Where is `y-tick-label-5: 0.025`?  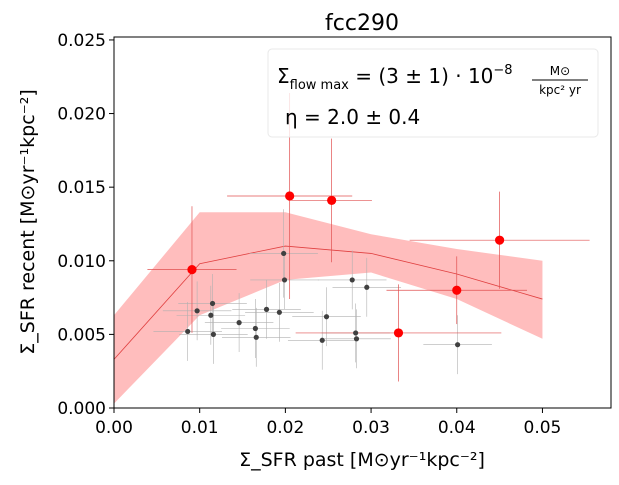
y-tick-label-5: 0.025 is located at coordinates (81, 41).